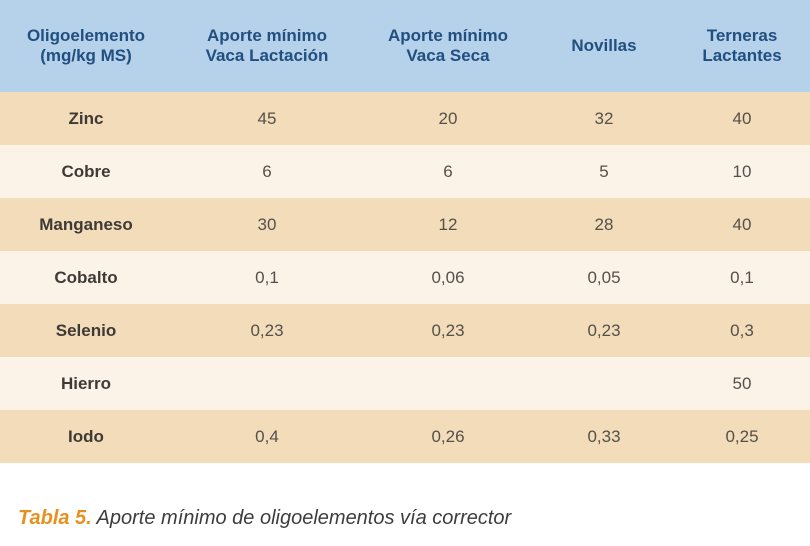 The height and width of the screenshot is (546, 810). I want to click on value-vaca-seca: 20, so click(448, 118).